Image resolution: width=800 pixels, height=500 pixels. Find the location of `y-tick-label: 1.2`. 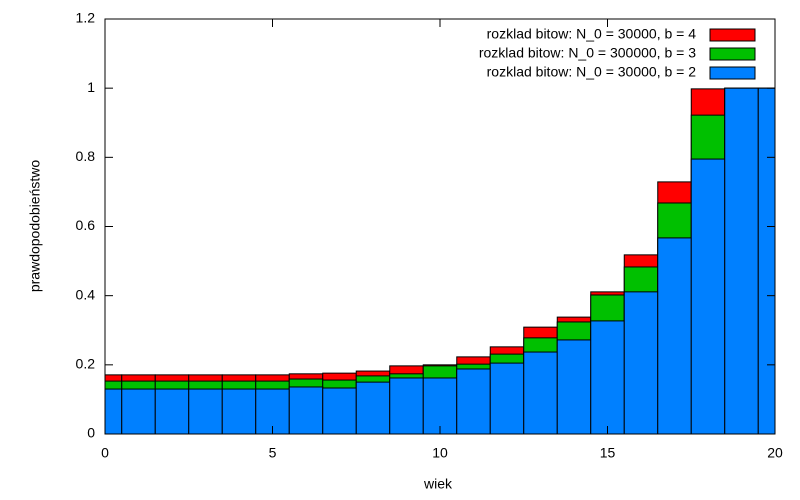

y-tick-label: 1.2 is located at coordinates (86, 18).